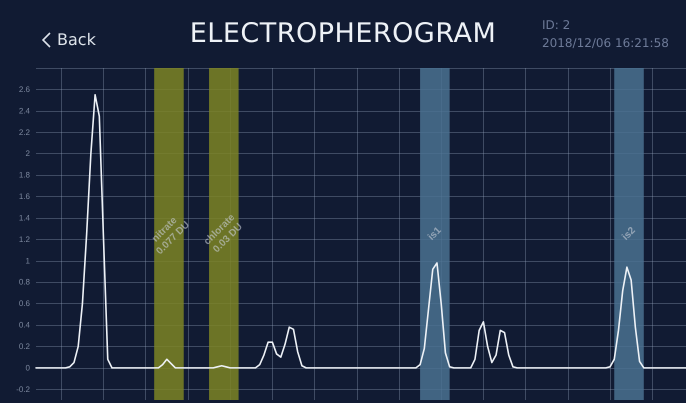 The image size is (686, 403). What do you see at coordinates (24, 346) in the screenshot?
I see `y-tick-label: 0.2` at bounding box center [24, 346].